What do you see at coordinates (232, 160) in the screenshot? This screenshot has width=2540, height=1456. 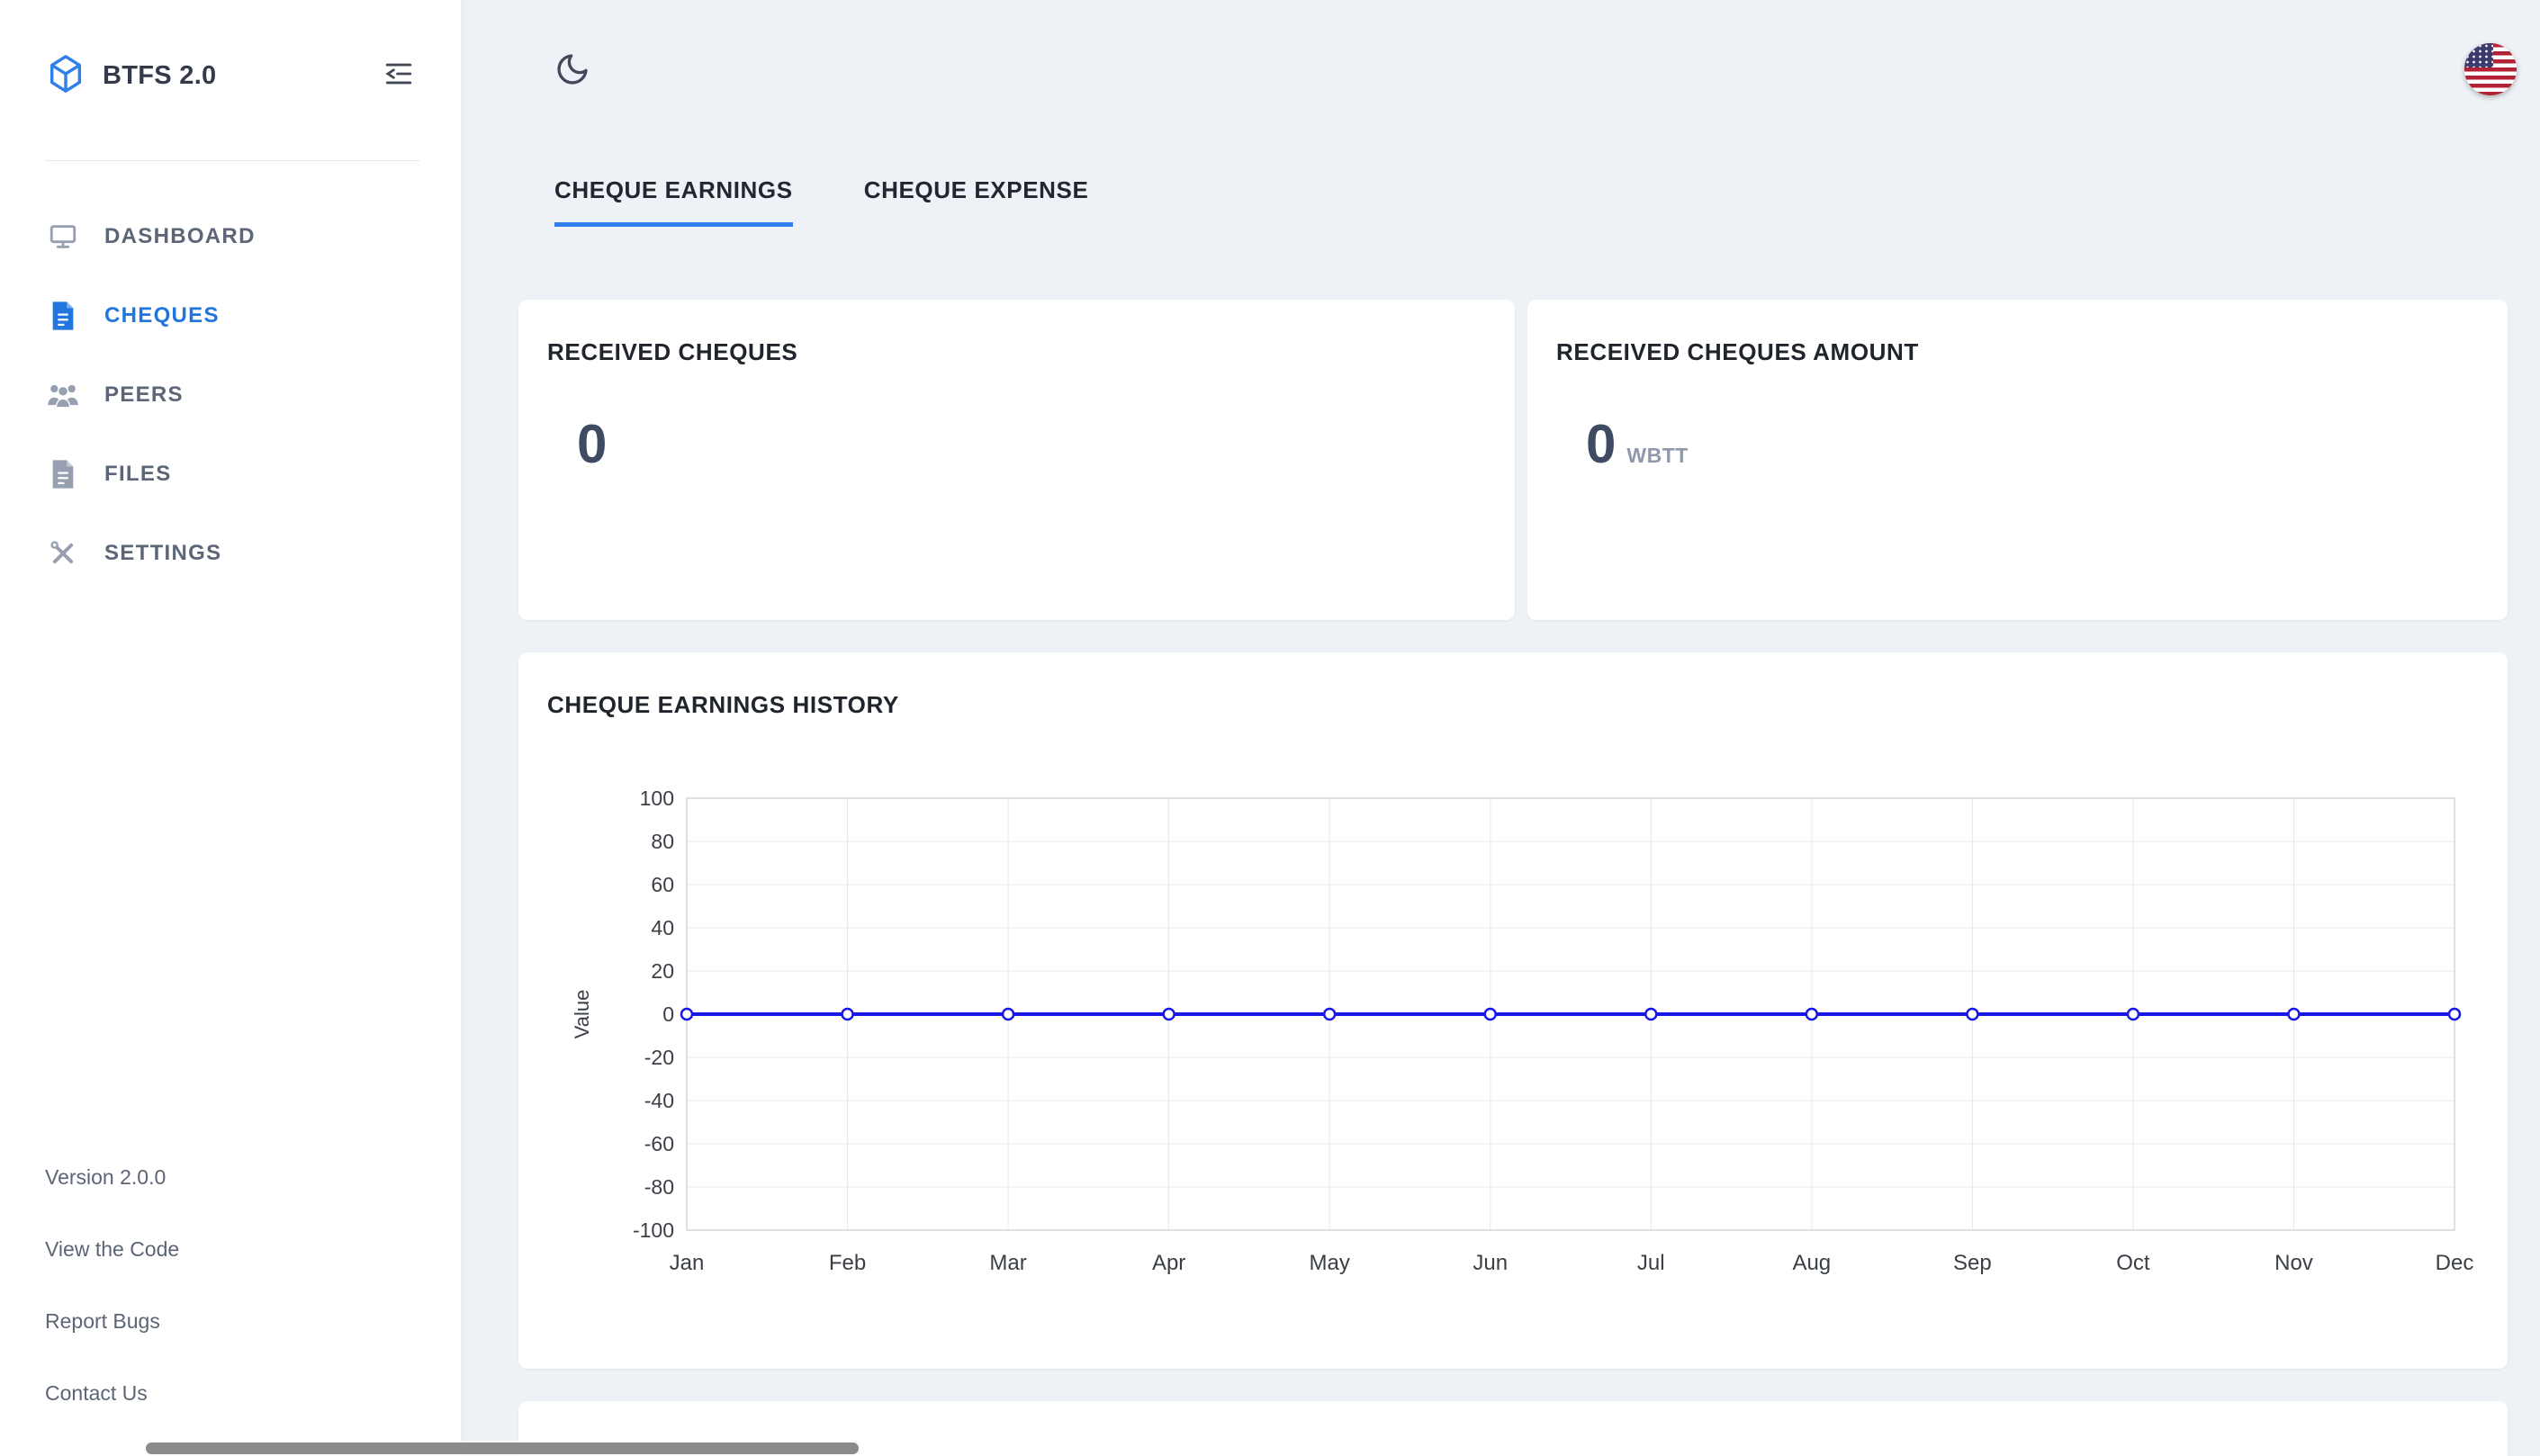 I see `sidebar-divider` at bounding box center [232, 160].